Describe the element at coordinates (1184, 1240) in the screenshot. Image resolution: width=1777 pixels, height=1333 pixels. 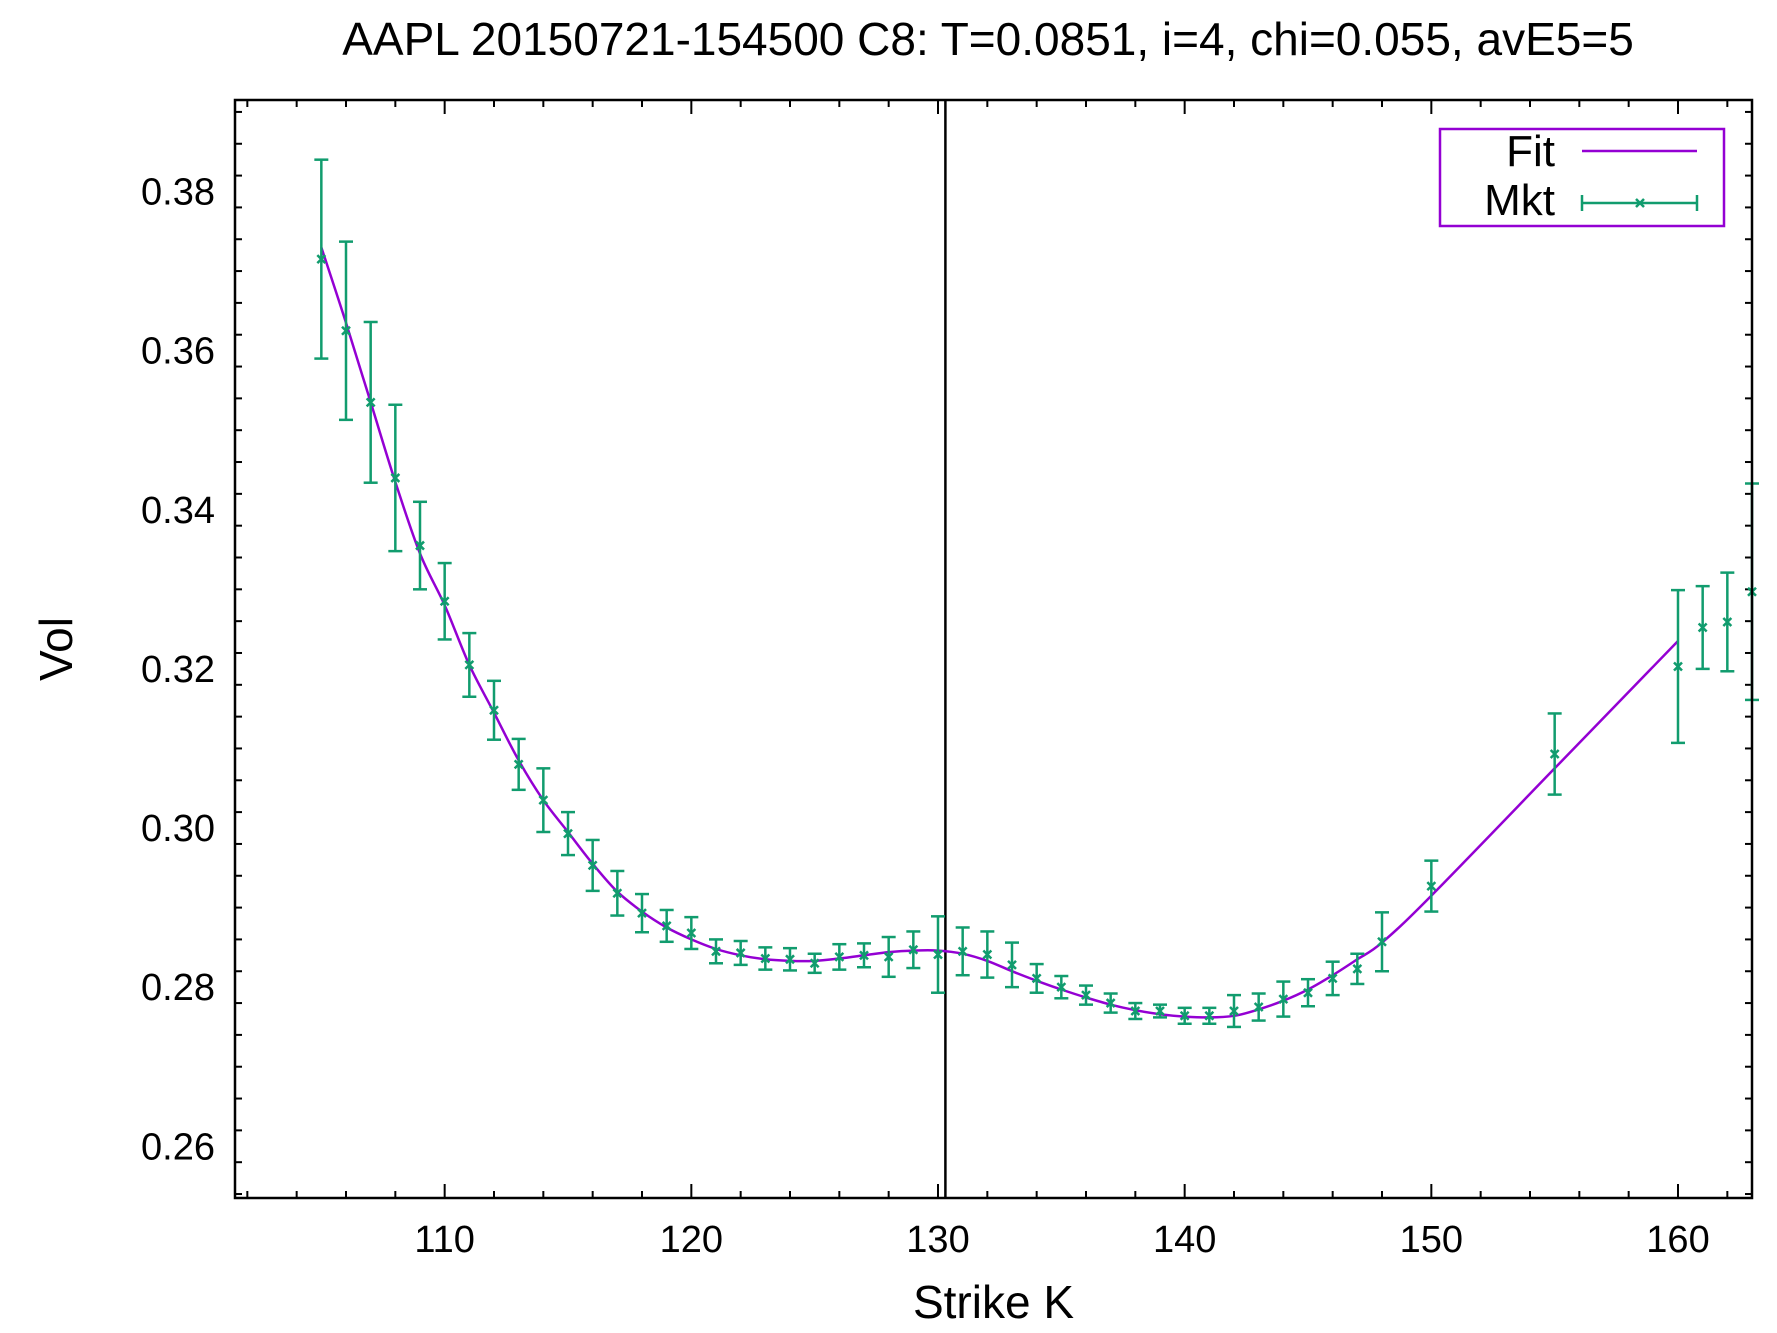
I see `x-tick-label: 140` at that location.